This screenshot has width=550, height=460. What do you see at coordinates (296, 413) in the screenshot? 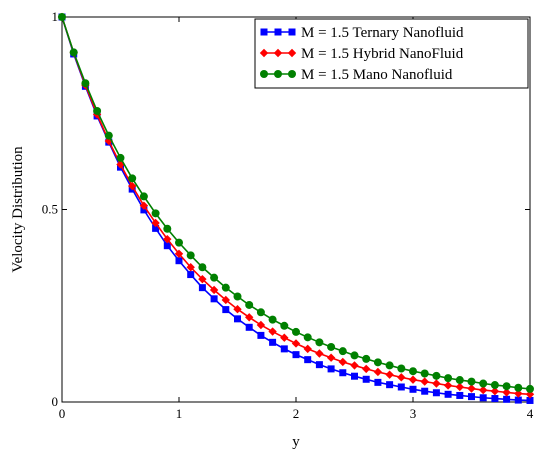
I see `x-tick-label-2: 2` at bounding box center [296, 413].